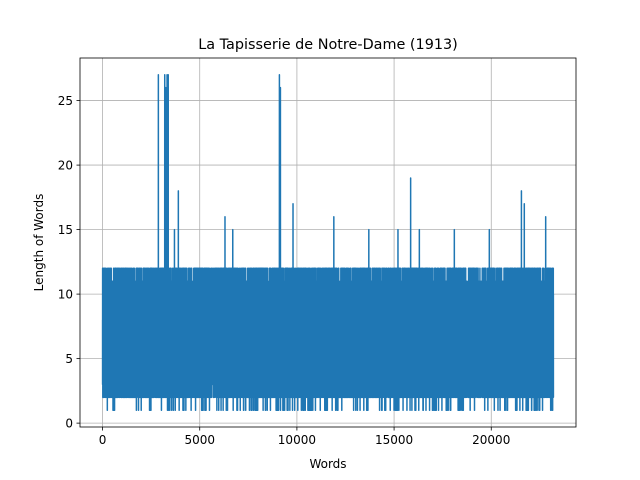 Image resolution: width=640 pixels, height=480 pixels. Describe the element at coordinates (65, 101) in the screenshot. I see `y-tick-label: 25` at that location.